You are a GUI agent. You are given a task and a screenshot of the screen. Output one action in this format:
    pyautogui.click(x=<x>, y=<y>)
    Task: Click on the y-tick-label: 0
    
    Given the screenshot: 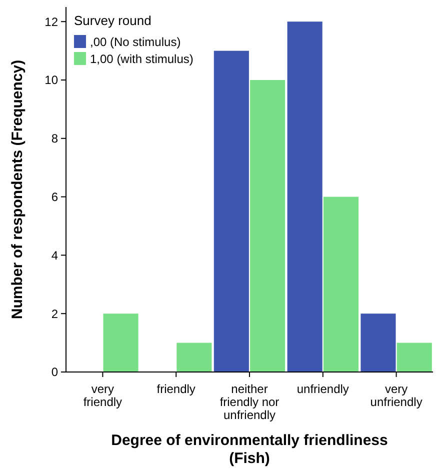 What is the action you would take?
    pyautogui.click(x=54, y=372)
    